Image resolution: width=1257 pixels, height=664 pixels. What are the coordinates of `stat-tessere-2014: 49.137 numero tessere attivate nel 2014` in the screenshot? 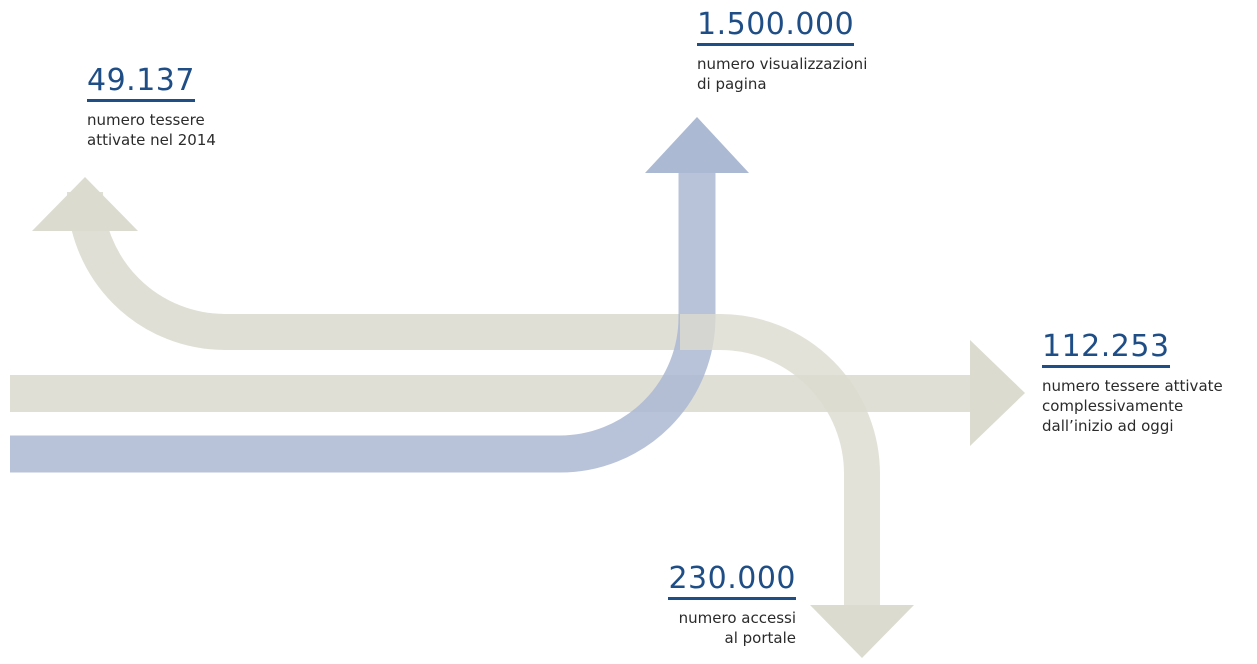 It's located at (151, 107).